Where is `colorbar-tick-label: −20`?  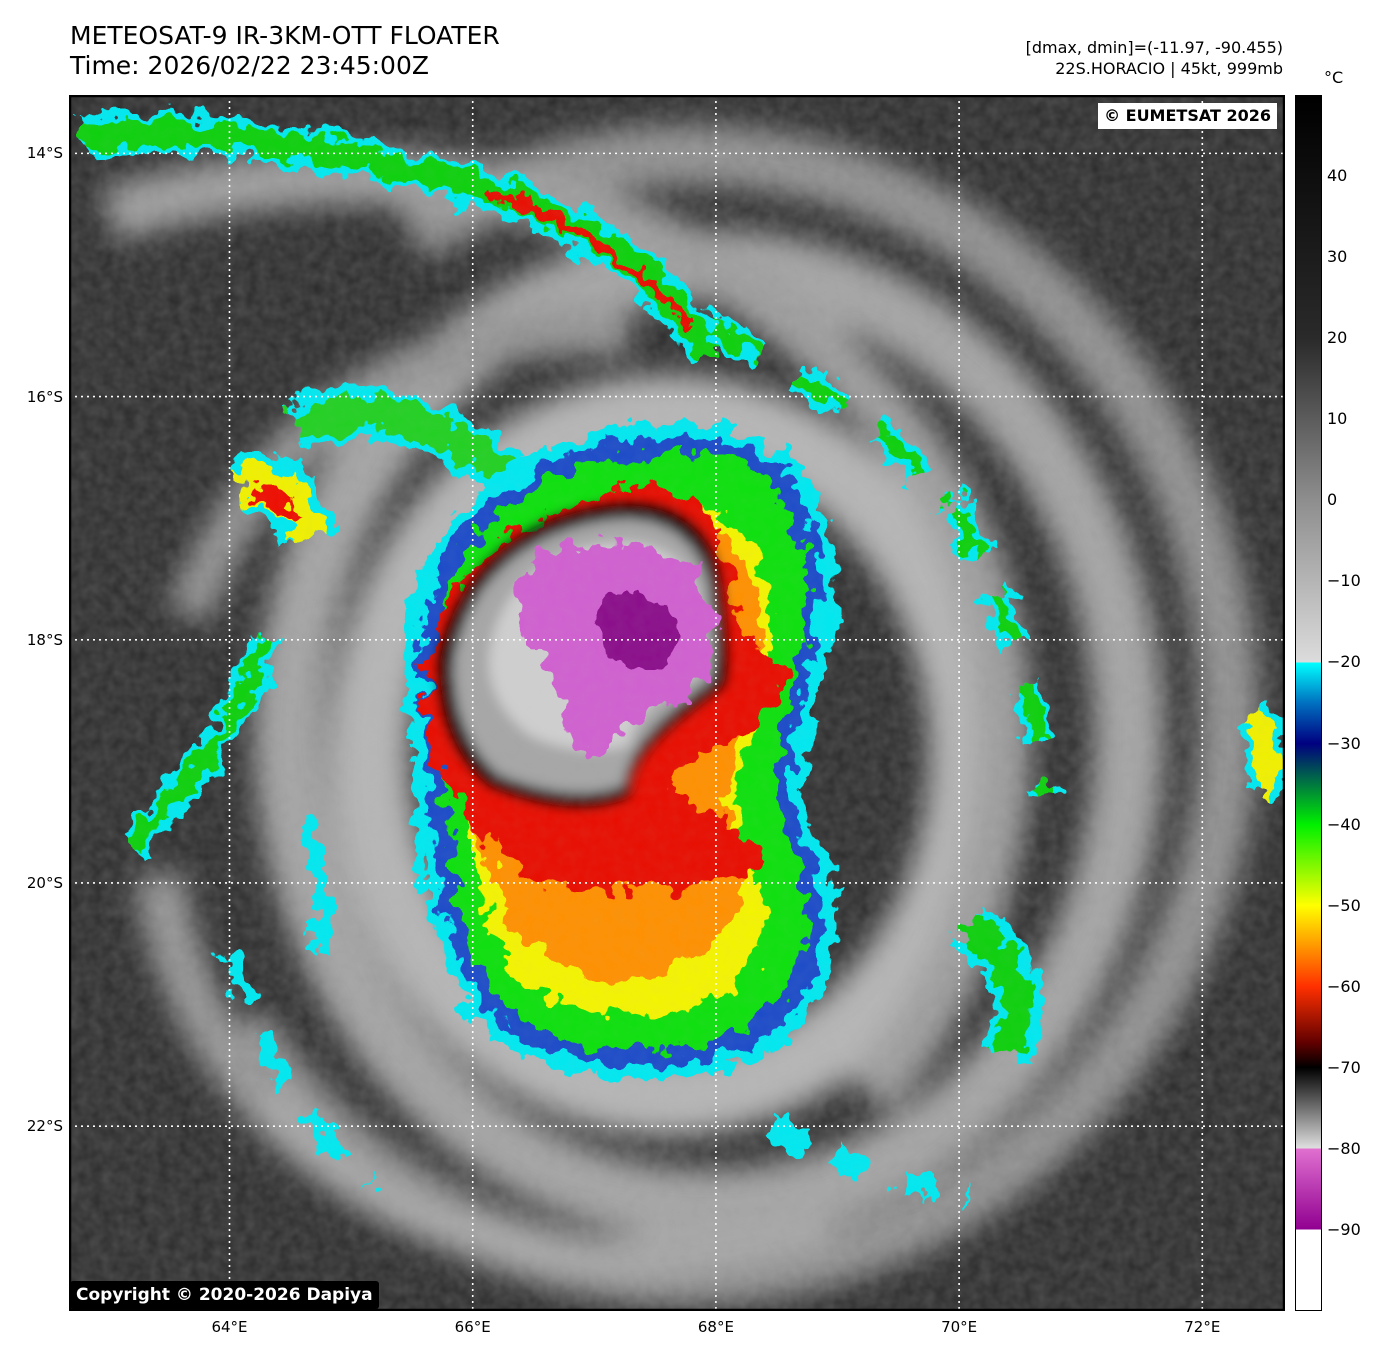
colorbar-tick-label: −20 is located at coordinates (1344, 662).